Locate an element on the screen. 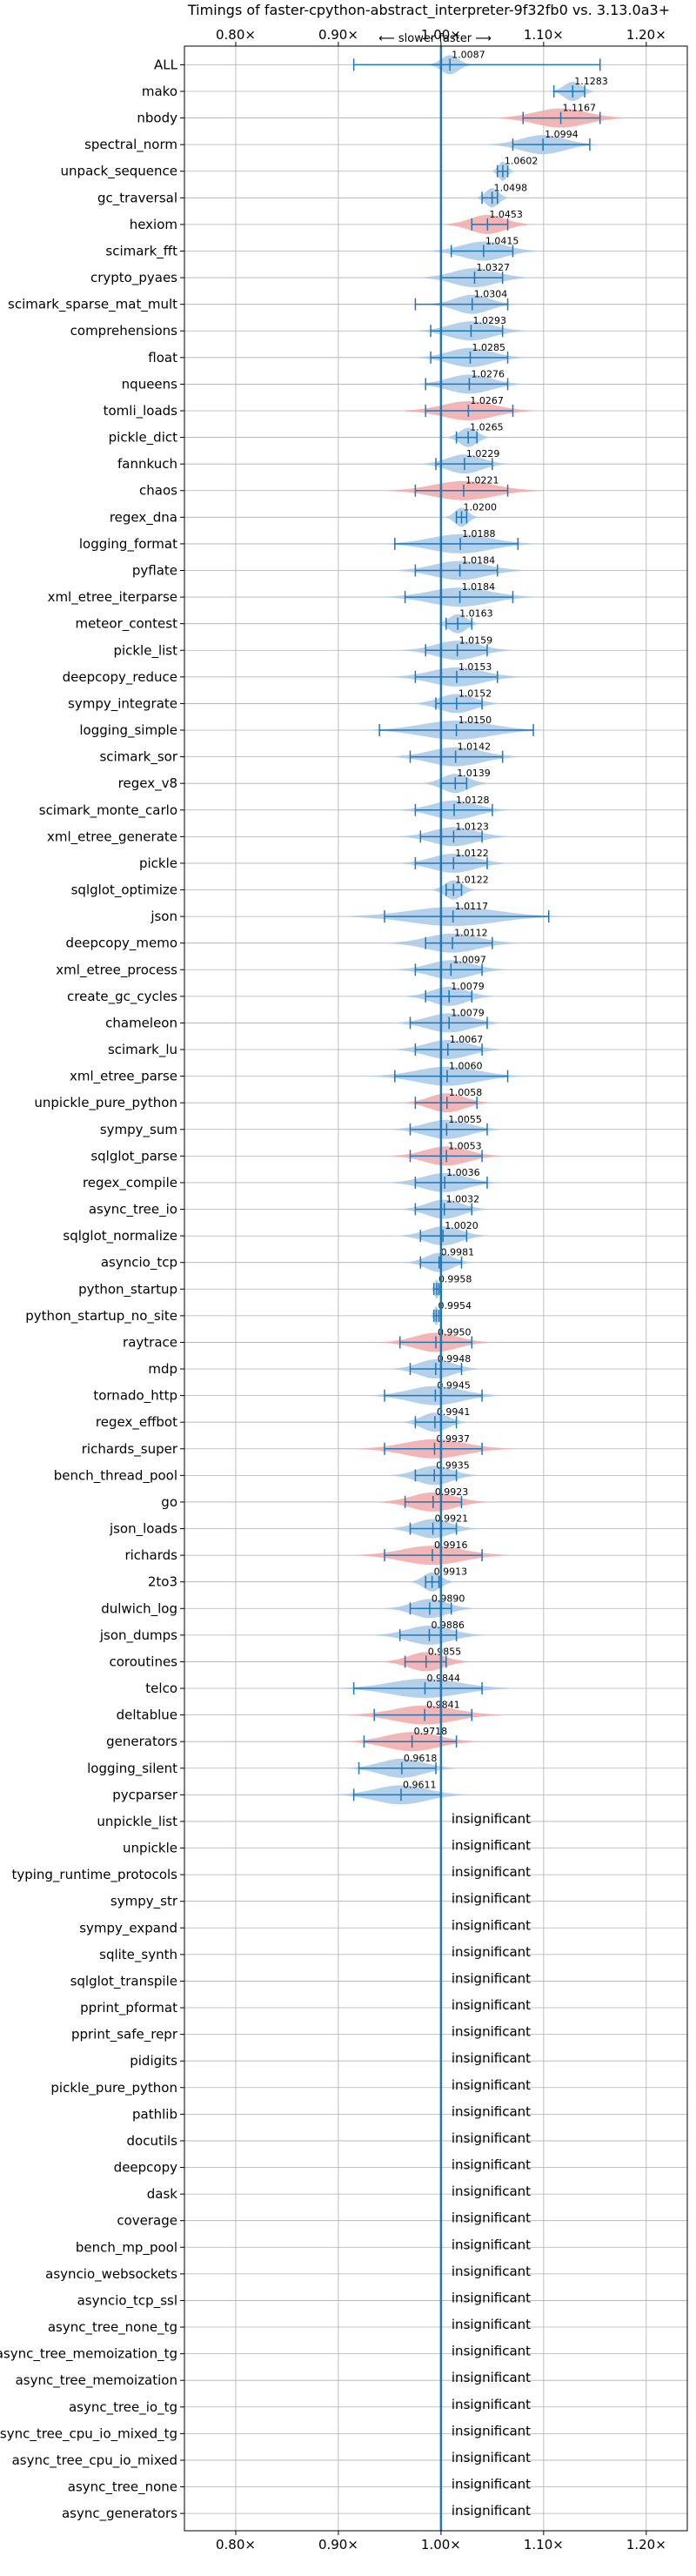 The height and width of the screenshot is (2576, 696). y-category-label: sympy_expand is located at coordinates (128, 1928).